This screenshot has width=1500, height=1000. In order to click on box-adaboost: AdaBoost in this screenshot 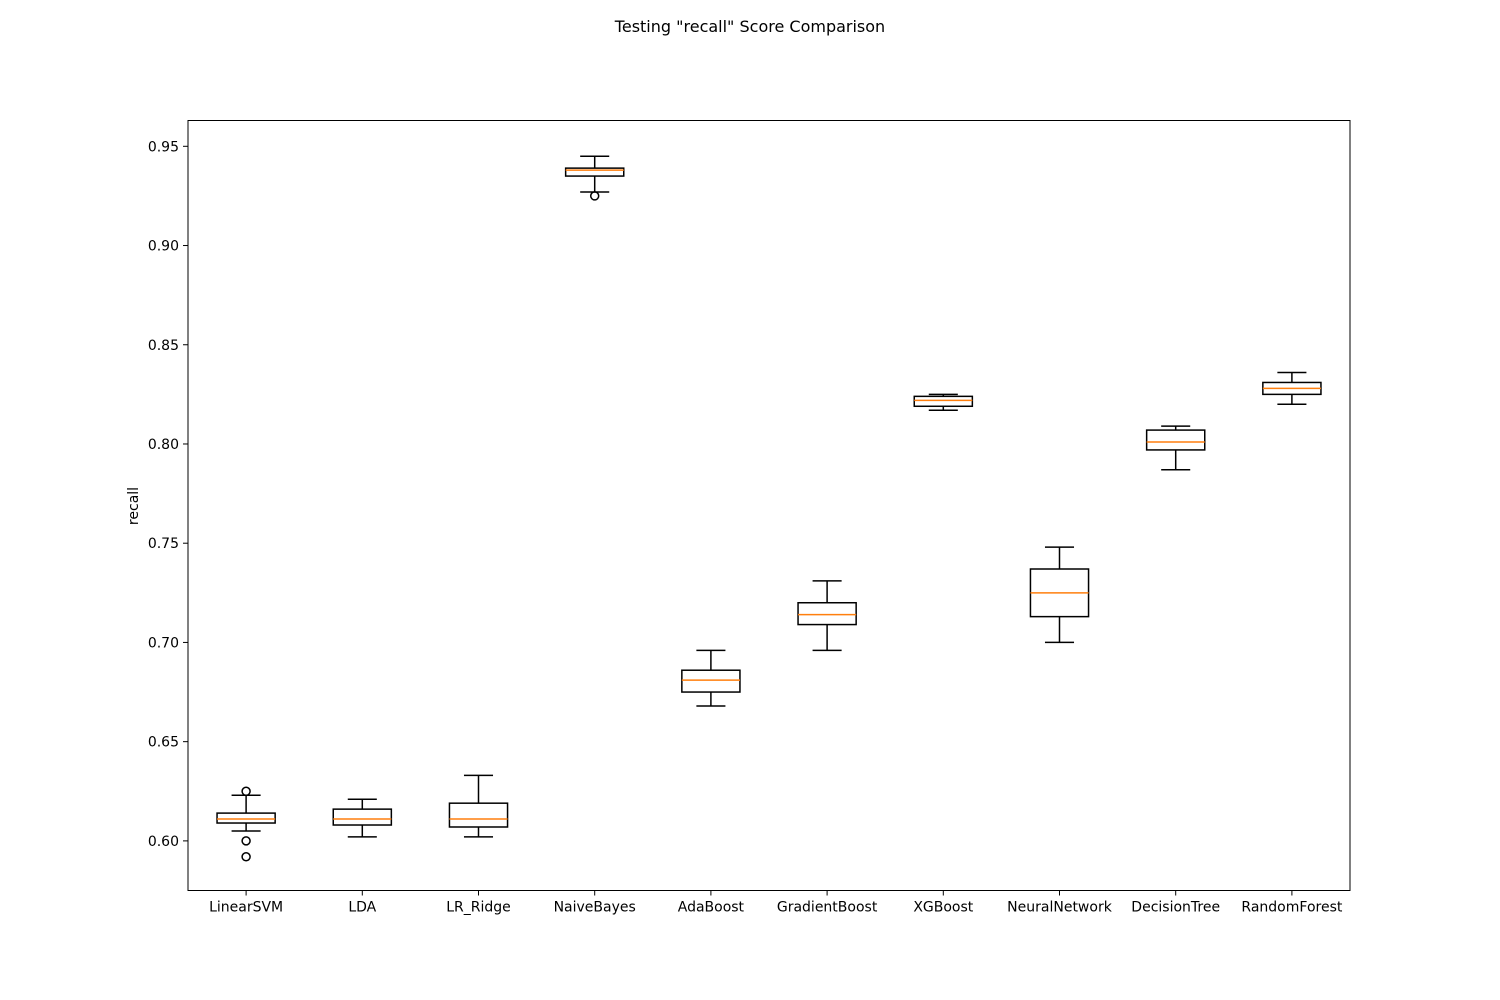, I will do `click(711, 782)`.